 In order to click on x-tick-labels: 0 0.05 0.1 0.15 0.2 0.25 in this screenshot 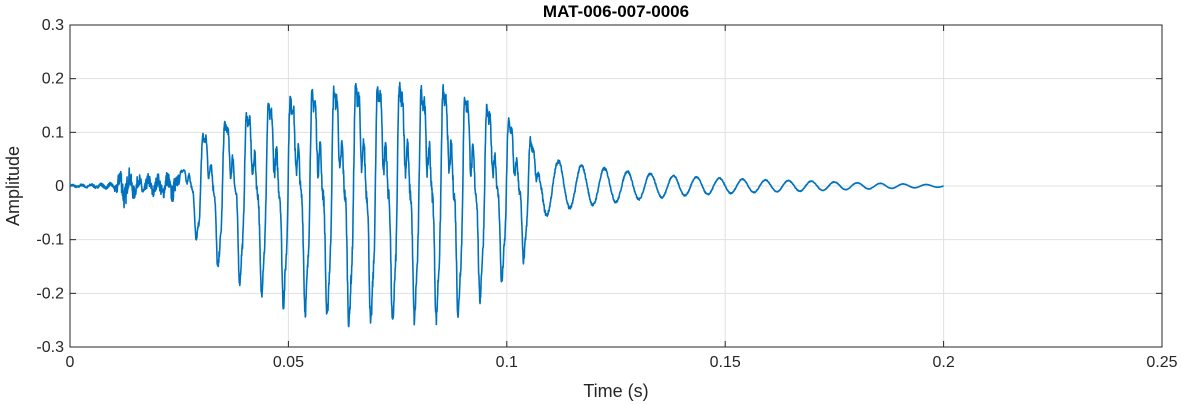, I will do `click(622, 362)`.